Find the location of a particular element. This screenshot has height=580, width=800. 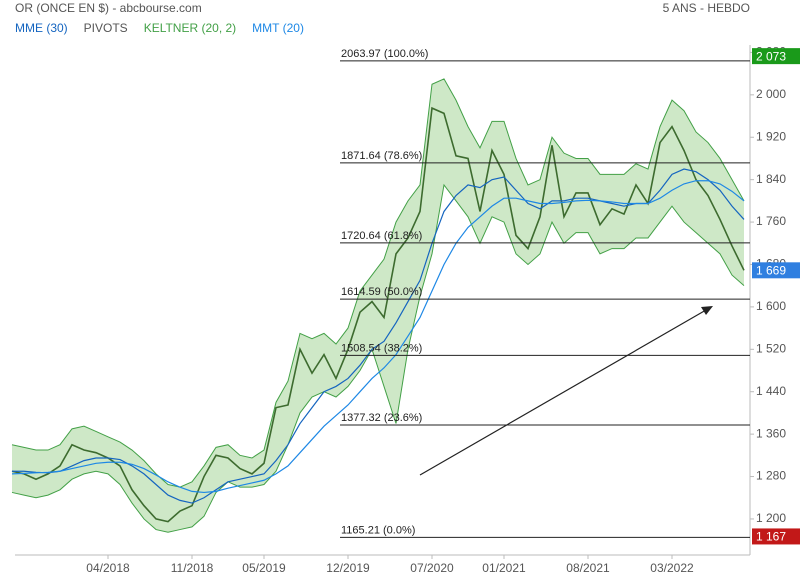

pivot-label: 1614.59 (50.0%) is located at coordinates (381, 292).